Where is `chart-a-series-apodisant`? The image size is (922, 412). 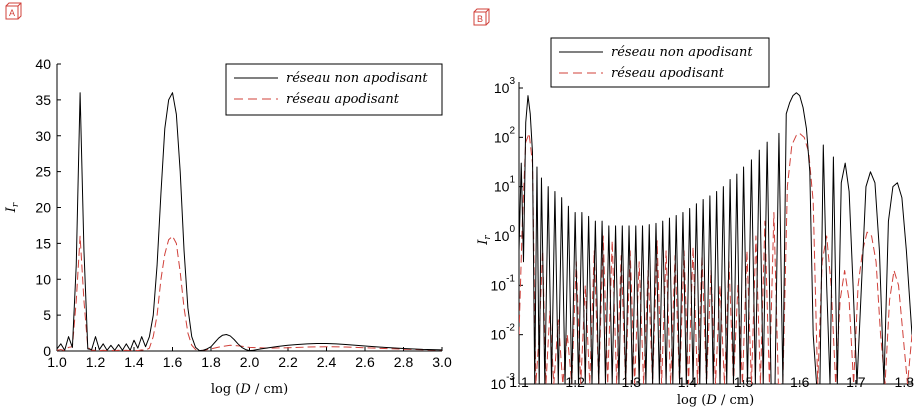
chart-a-series-apodisant is located at coordinates (249, 293).